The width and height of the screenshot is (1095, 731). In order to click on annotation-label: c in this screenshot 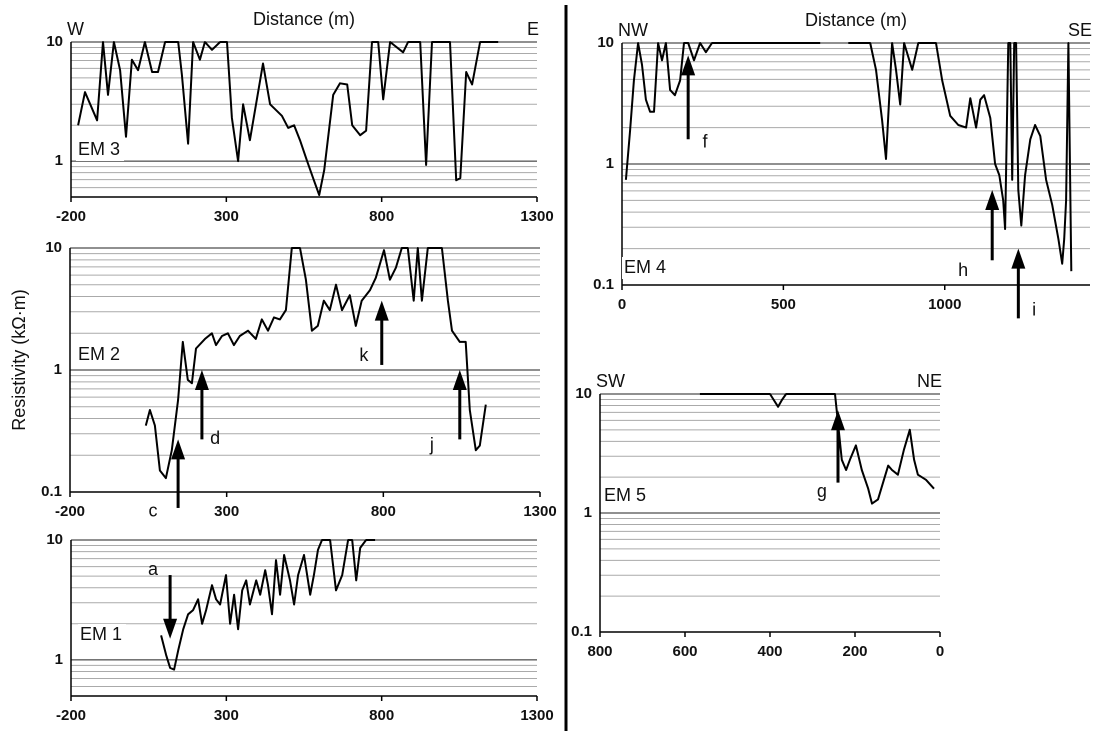, I will do `click(153, 510)`.